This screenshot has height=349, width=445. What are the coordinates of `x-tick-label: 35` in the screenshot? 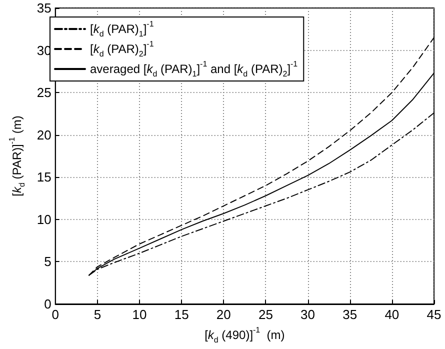 It's located at (350, 314).